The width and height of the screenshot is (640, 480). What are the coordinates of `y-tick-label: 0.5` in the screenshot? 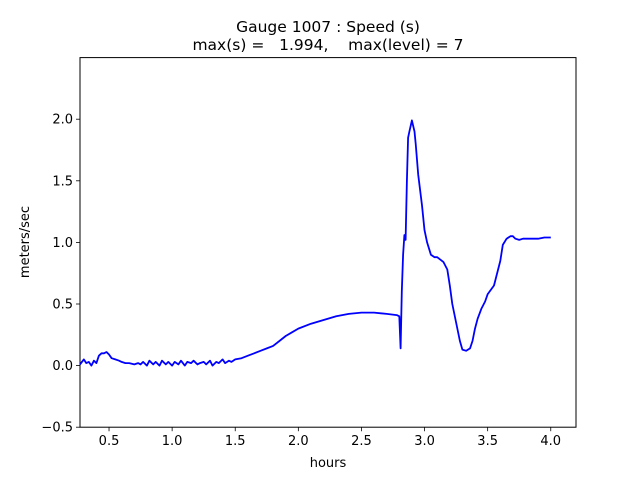 It's located at (62, 305).